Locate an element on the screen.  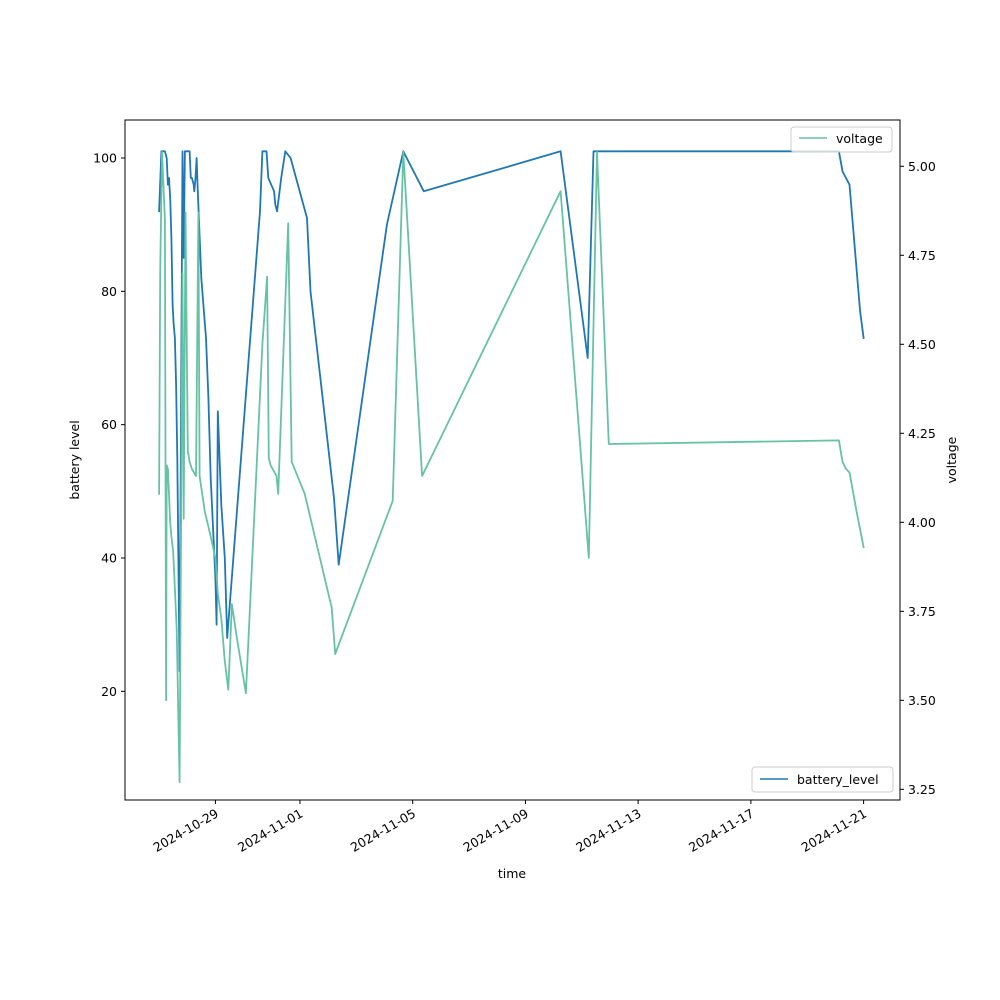
y-right-tick-label: 4.50 is located at coordinates (922, 344).